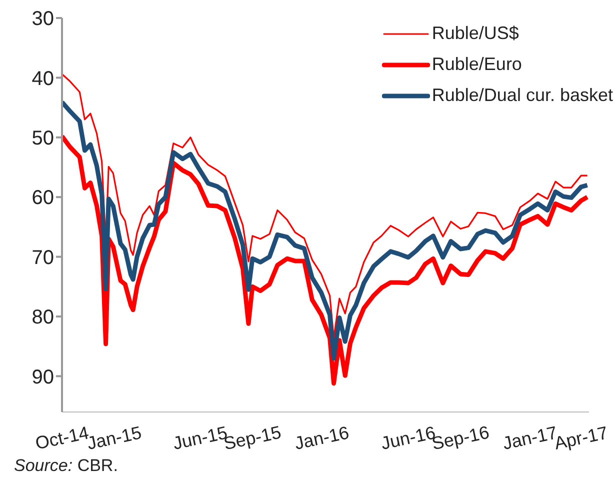  I want to click on source-note: Source: CBR., so click(66, 466).